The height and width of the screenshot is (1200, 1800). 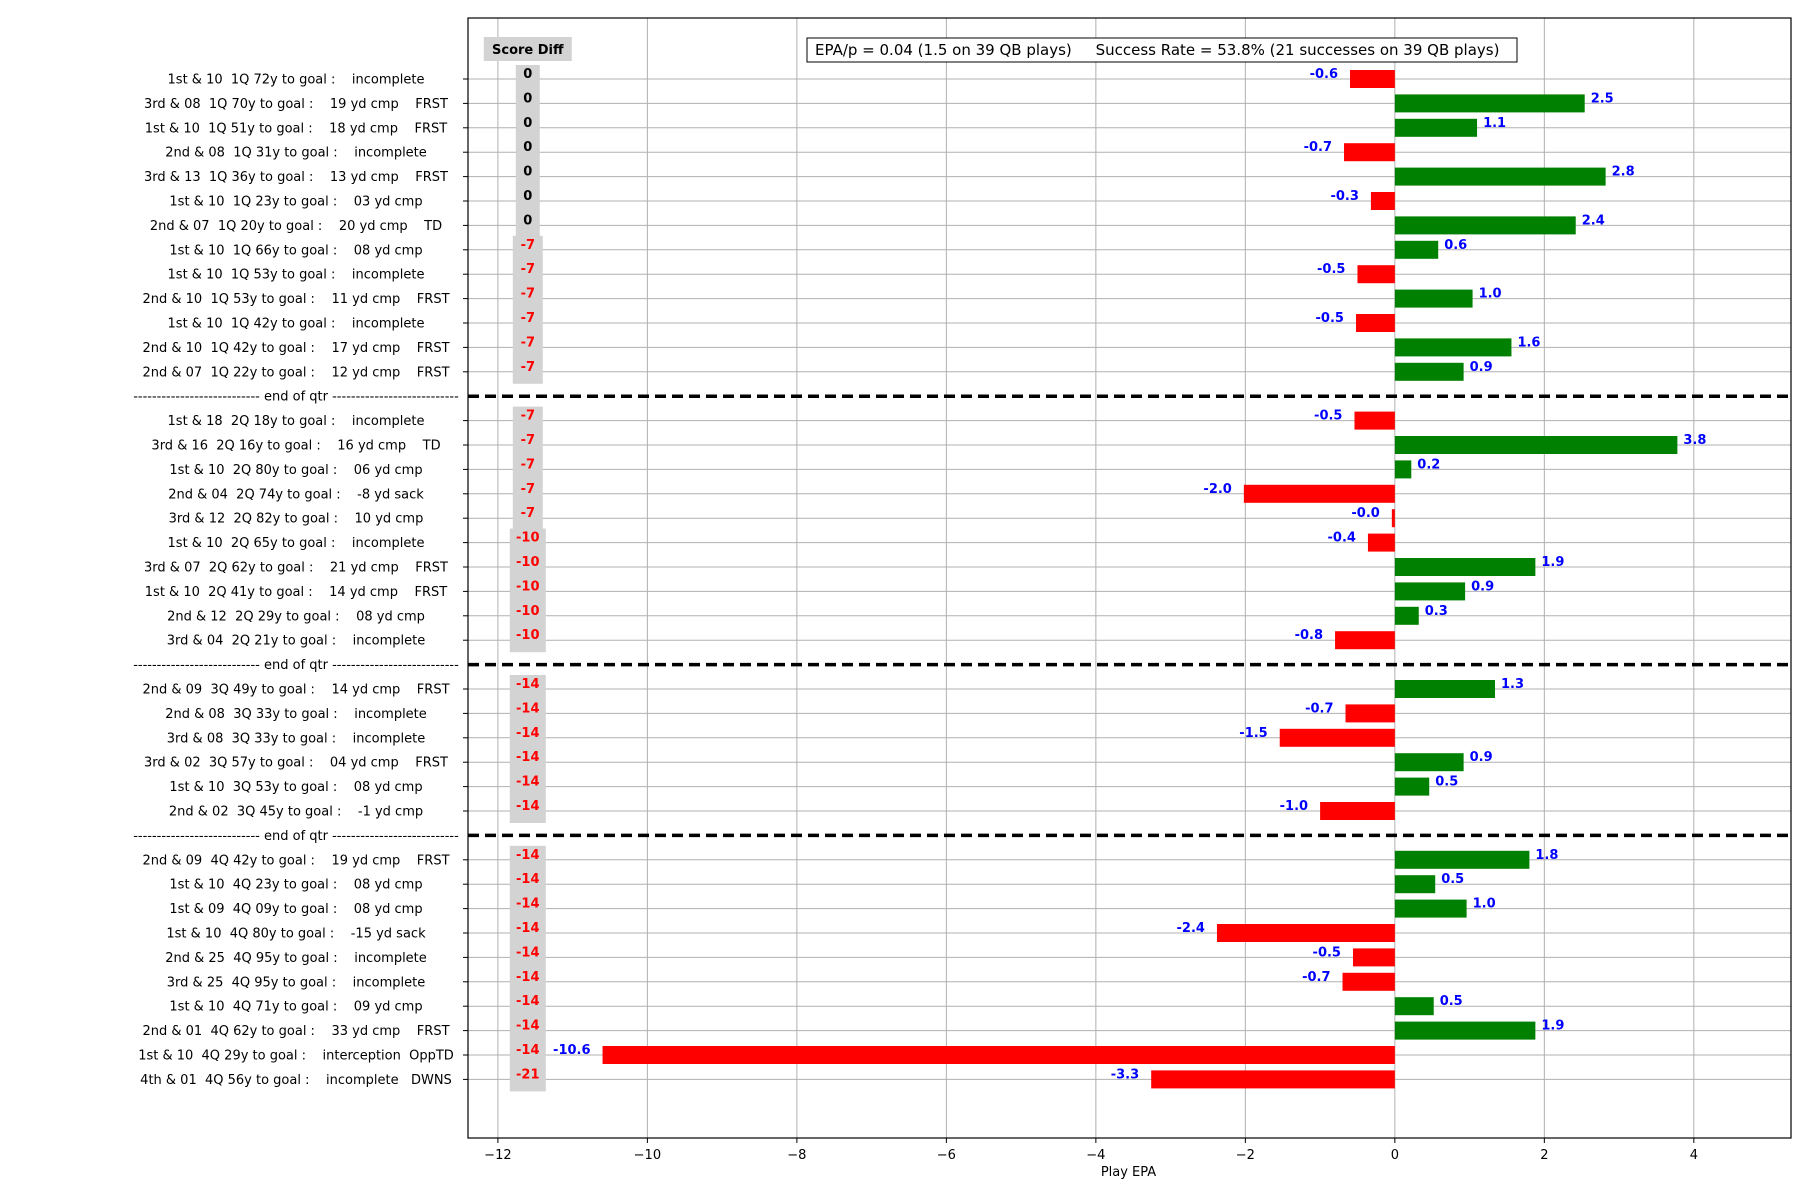 What do you see at coordinates (296, 763) in the screenshot?
I see `play-label: 3rd & 02 3Q 57y to goal : 04 yd cmp FRST` at bounding box center [296, 763].